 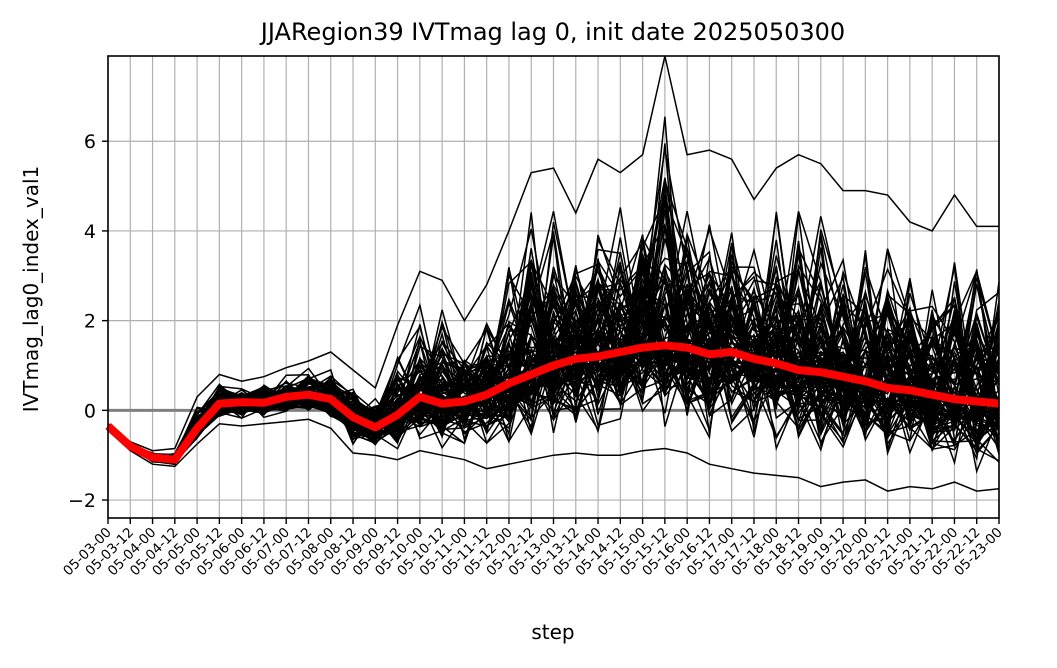 I want to click on y-axis-label: IVTmag_lag0_index_val1, so click(x=31, y=289).